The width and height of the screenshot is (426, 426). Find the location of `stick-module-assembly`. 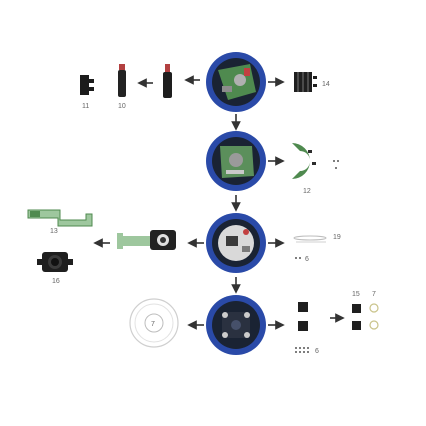

stick-module-assembly is located at coordinates (146, 240).